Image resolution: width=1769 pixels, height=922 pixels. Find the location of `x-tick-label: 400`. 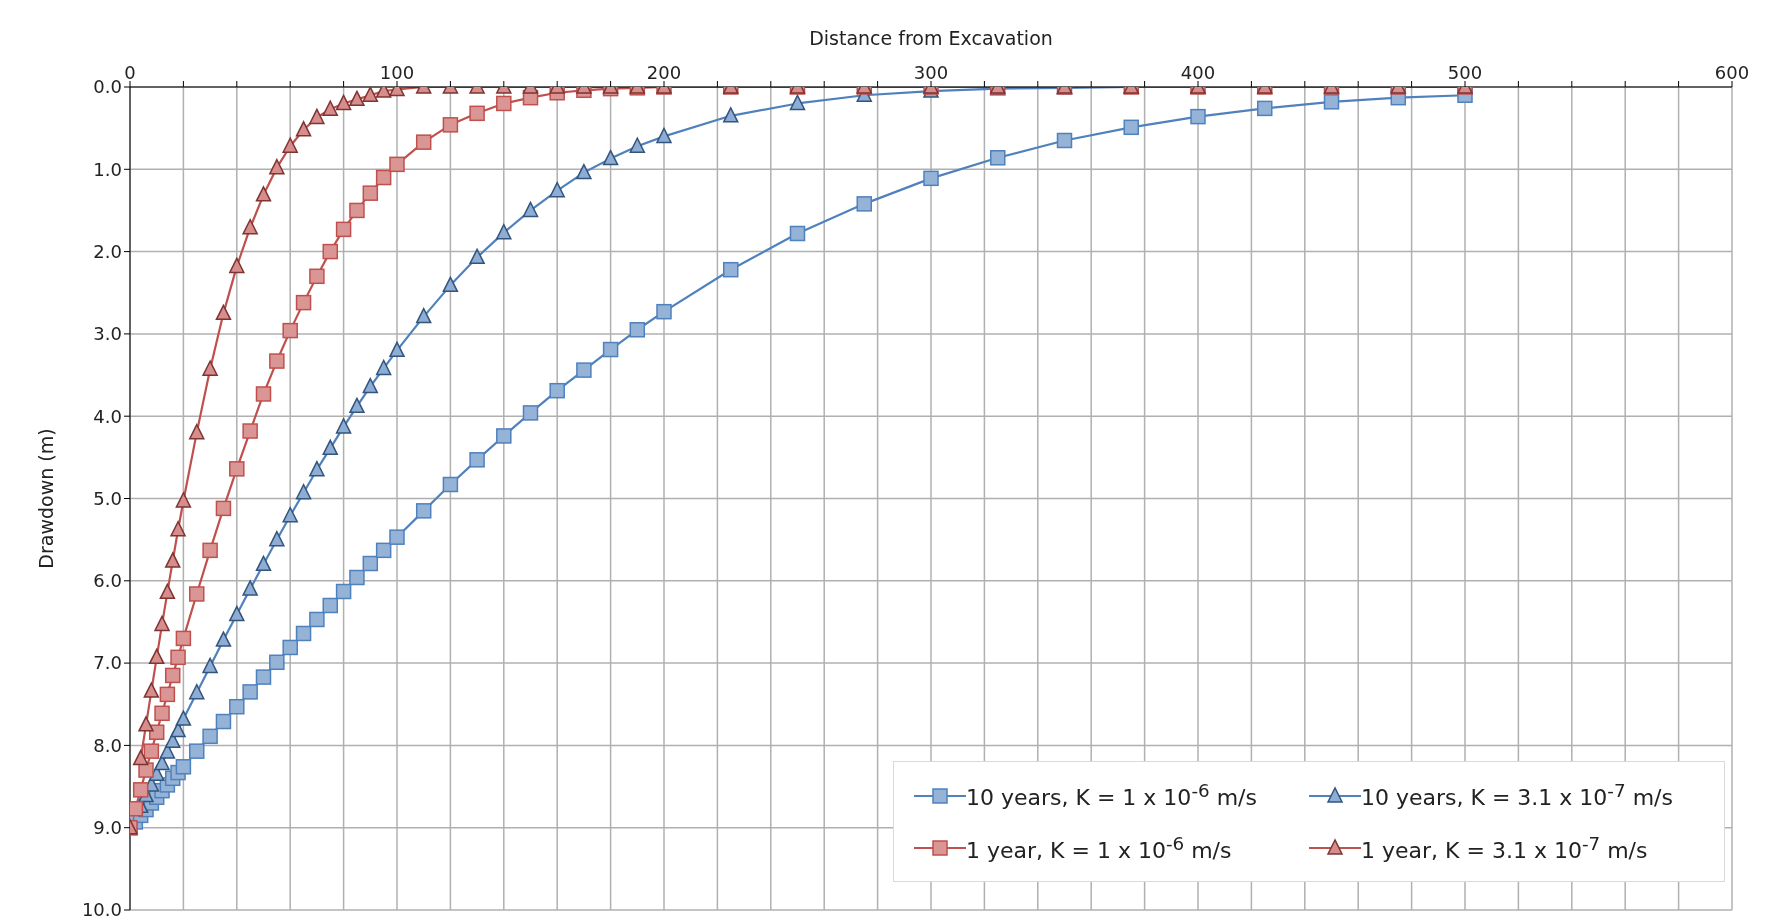

x-tick-label: 400 is located at coordinates (1198, 72).